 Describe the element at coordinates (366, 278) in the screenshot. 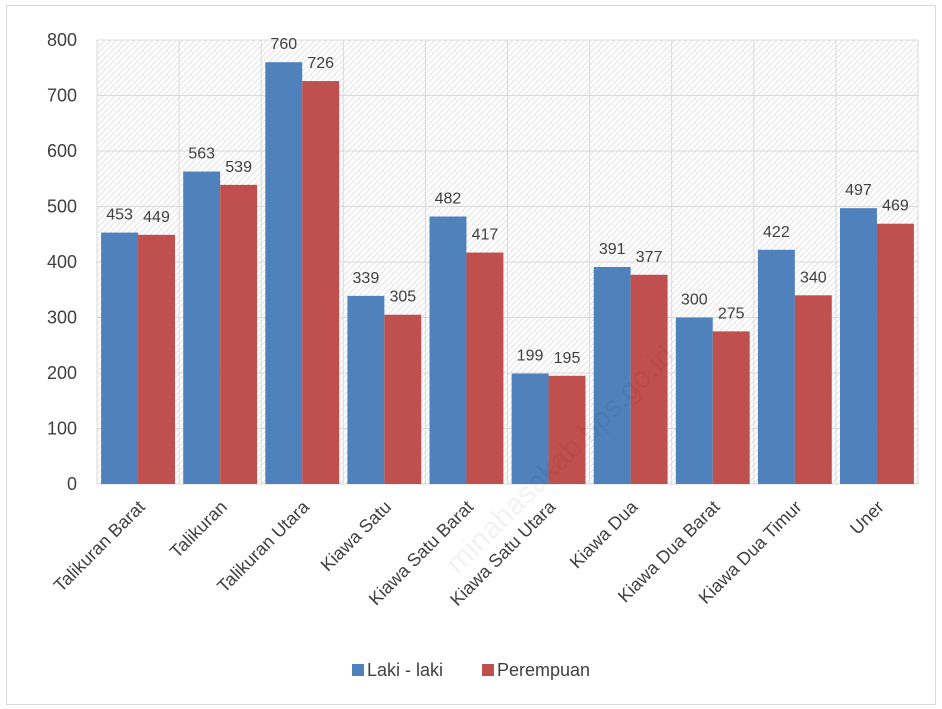

I see `data-label: 339` at that location.